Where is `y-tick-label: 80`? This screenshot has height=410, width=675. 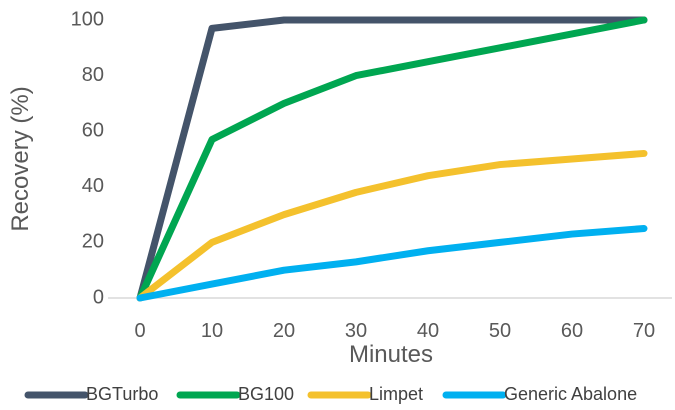
y-tick-label: 80 is located at coordinates (93, 75).